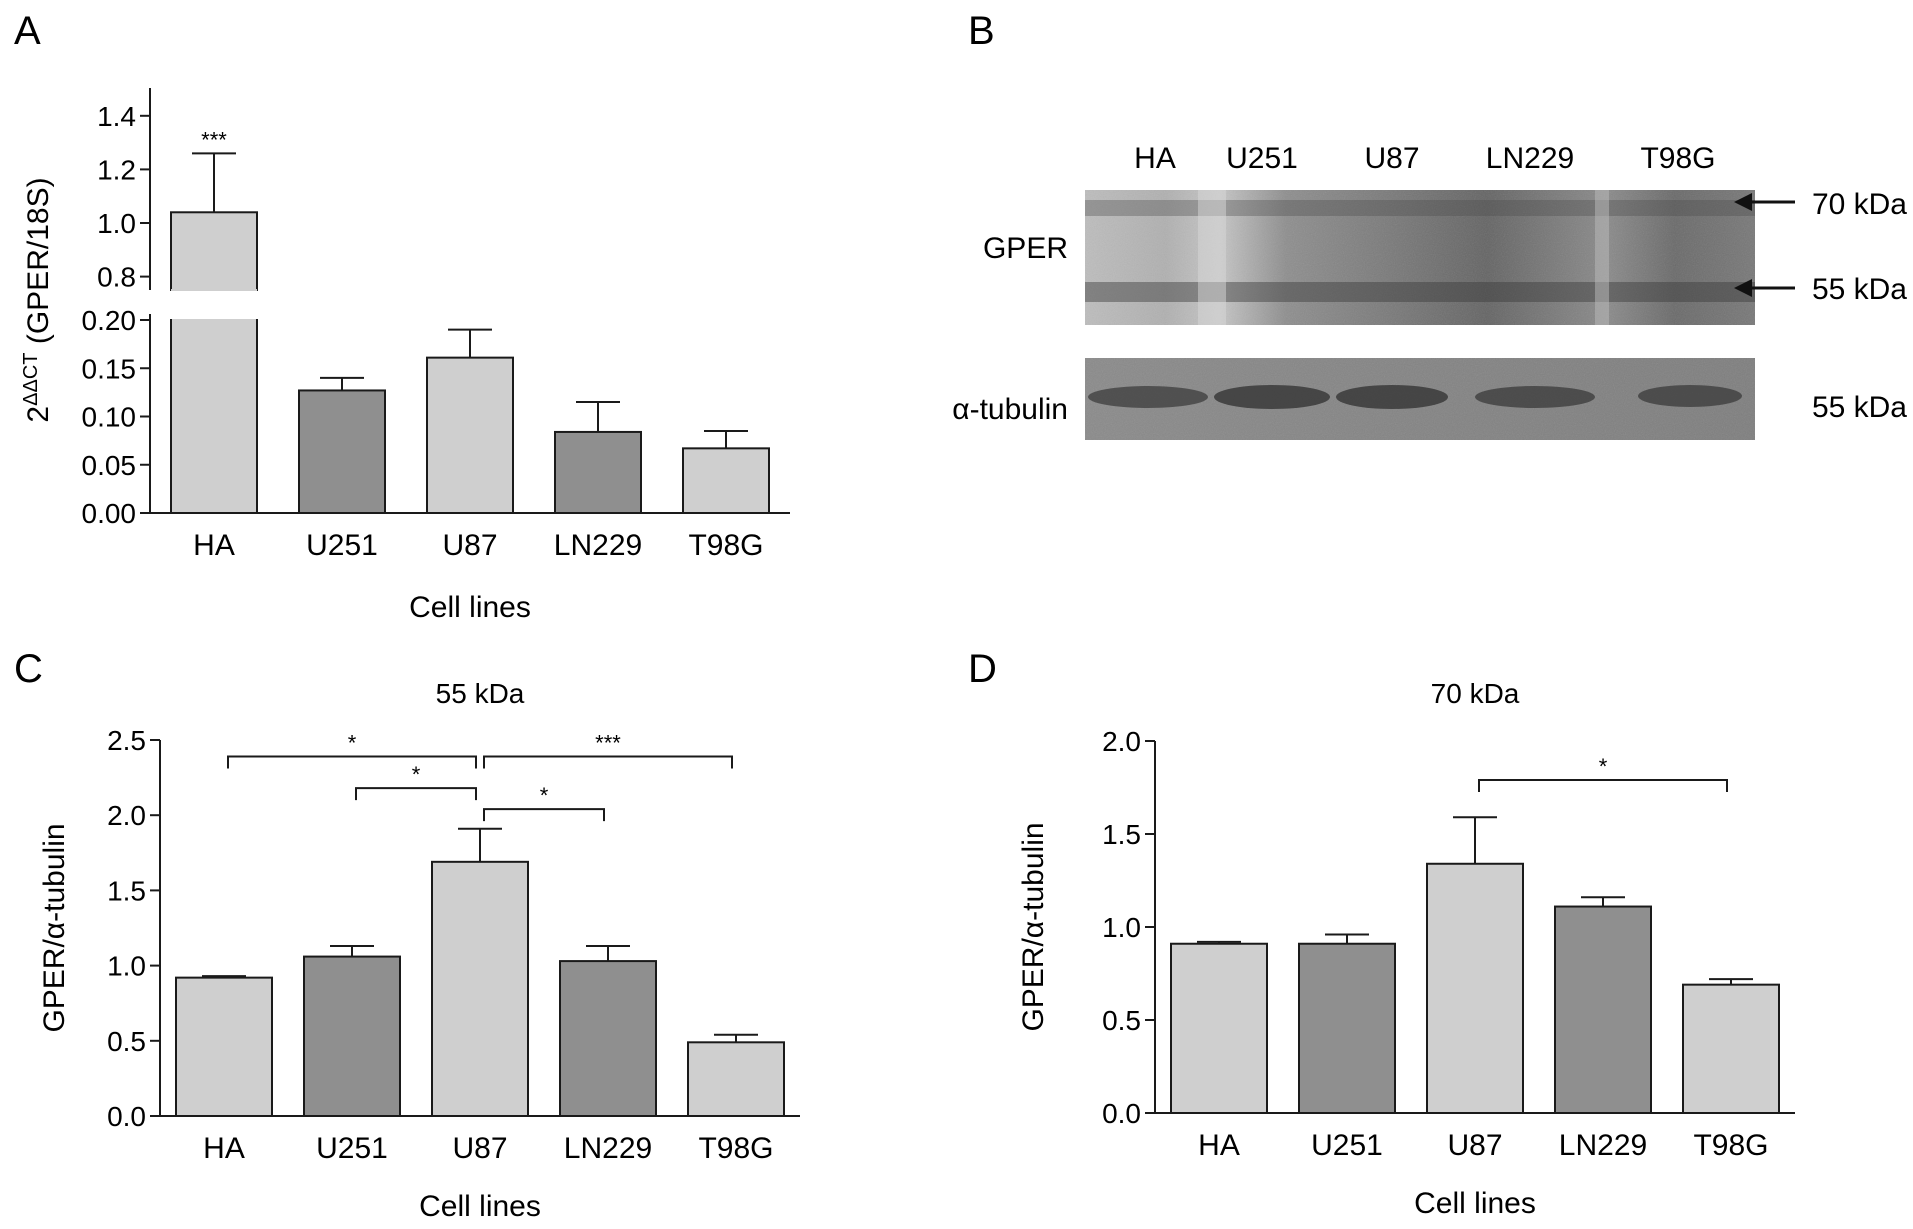 This screenshot has height=1229, width=1913. Describe the element at coordinates (109, 320) in the screenshot. I see `y-tick-label: 0.20` at that location.